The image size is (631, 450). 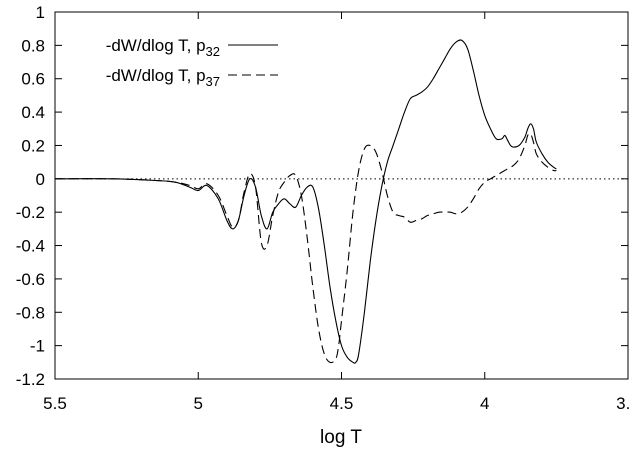 I want to click on y-tick-label: 0, so click(x=40, y=179).